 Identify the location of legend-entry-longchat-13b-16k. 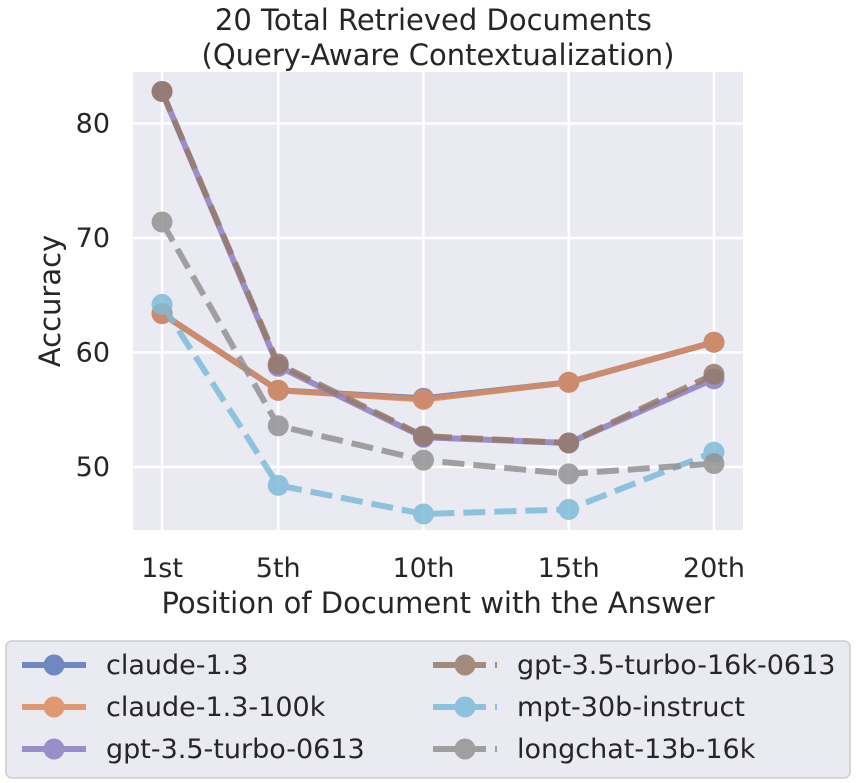
(465, 749).